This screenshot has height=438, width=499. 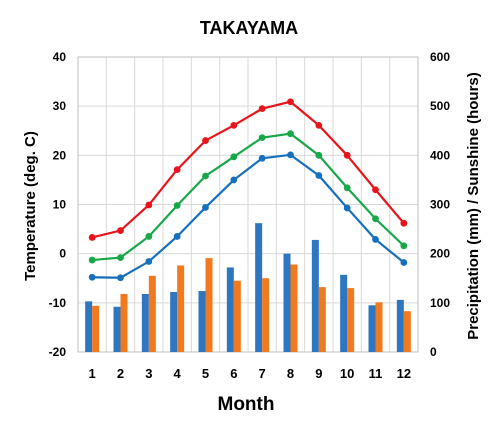 What do you see at coordinates (473, 206) in the screenshot?
I see `y-axis-label-right: Precipitation (mm) / Sunshine (hours)` at bounding box center [473, 206].